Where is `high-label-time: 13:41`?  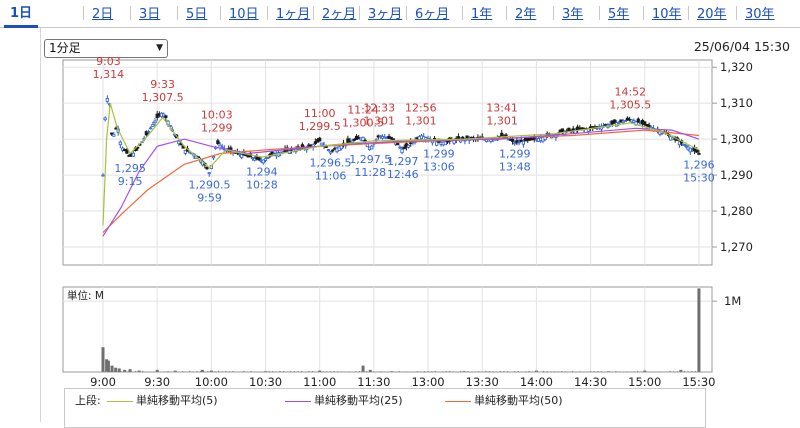
high-label-time: 13:41 is located at coordinates (502, 108).